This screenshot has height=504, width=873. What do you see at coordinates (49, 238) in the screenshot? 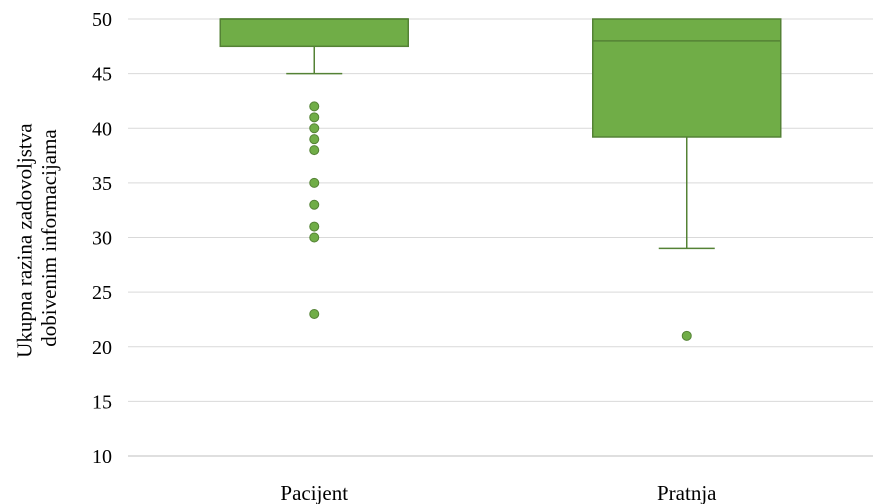
I see `y-axis-title-line-2: dobivenim informacijama` at bounding box center [49, 238].